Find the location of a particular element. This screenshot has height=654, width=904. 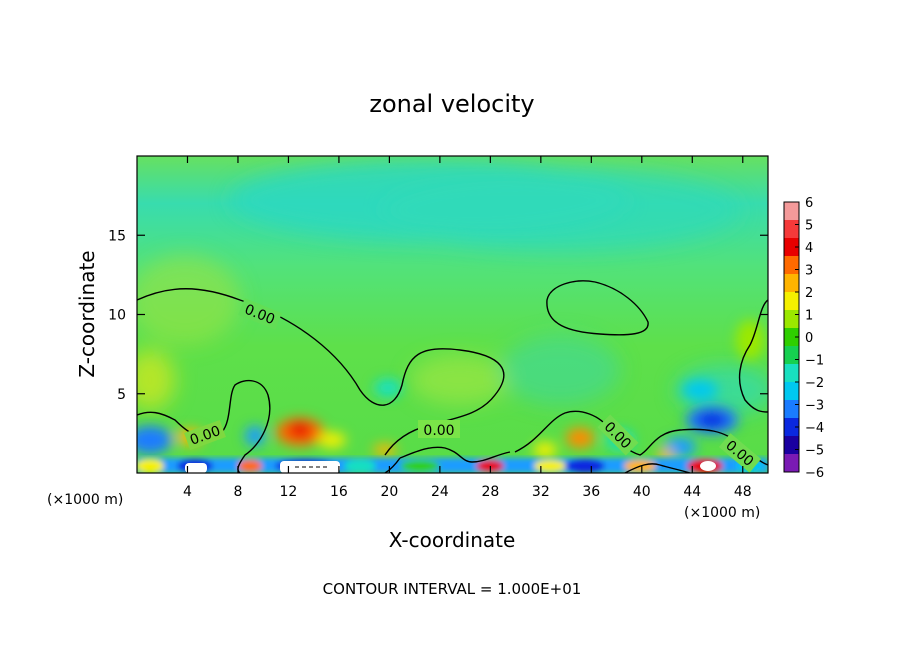

colorbar-tick-label: 3 is located at coordinates (809, 271).